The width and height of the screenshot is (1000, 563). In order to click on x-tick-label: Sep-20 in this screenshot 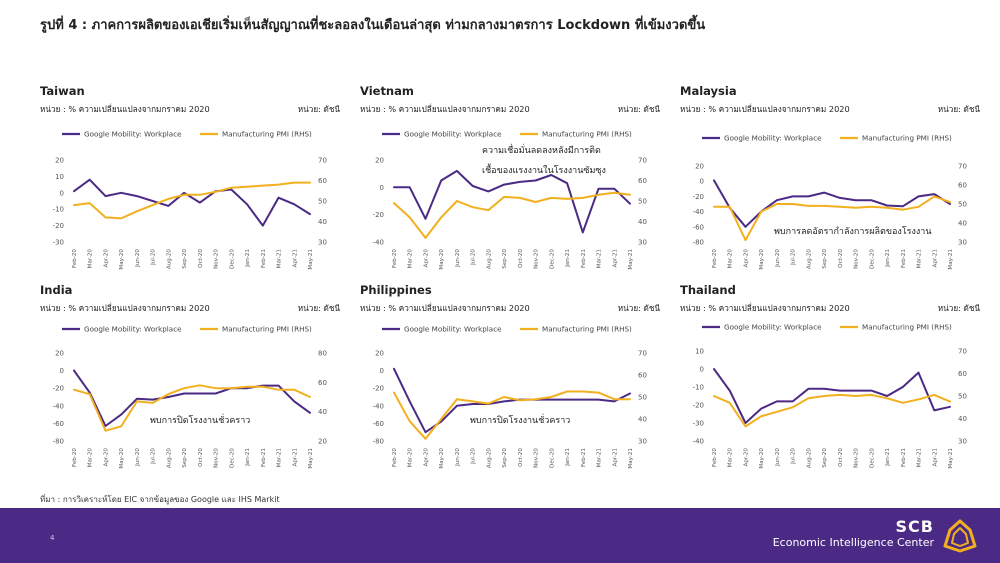, I will do `click(505, 458)`.